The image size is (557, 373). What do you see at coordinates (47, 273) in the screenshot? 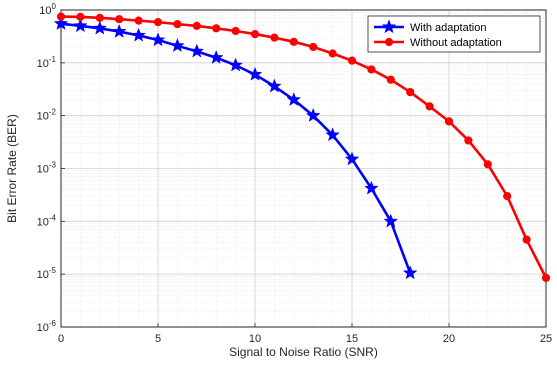
I see `y-tick-label: 10⁻⁵` at bounding box center [47, 273].